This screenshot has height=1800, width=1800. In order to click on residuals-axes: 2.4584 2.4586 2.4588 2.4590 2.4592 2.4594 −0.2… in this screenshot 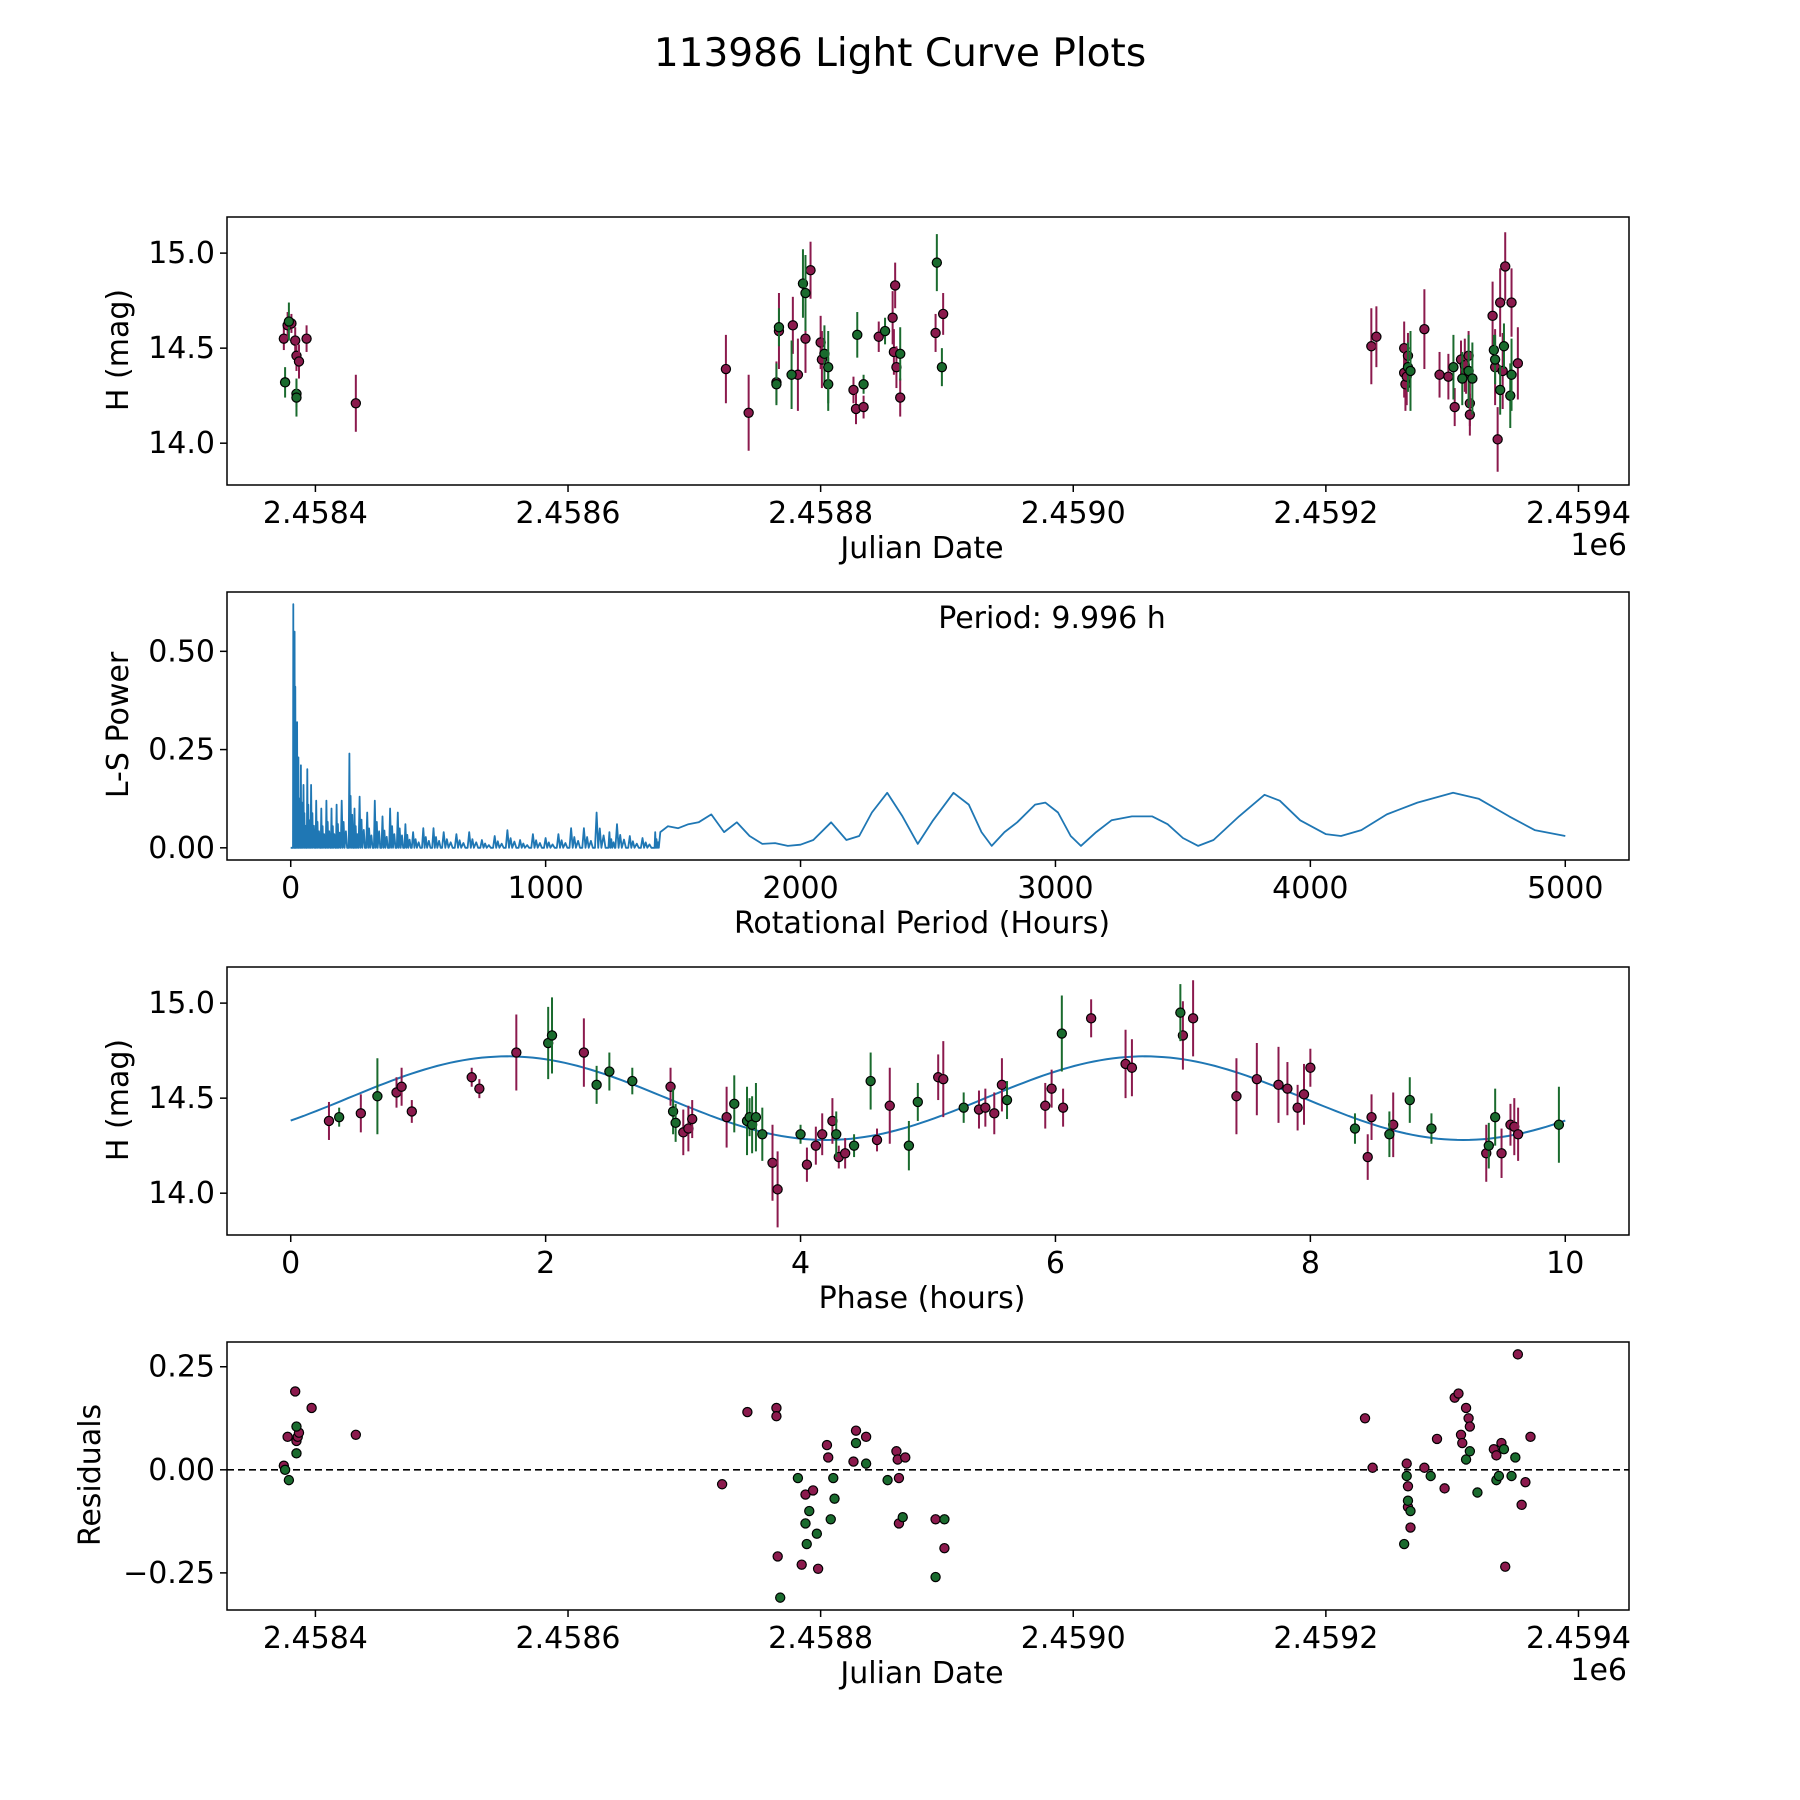, I will do `click(877, 1498)`.